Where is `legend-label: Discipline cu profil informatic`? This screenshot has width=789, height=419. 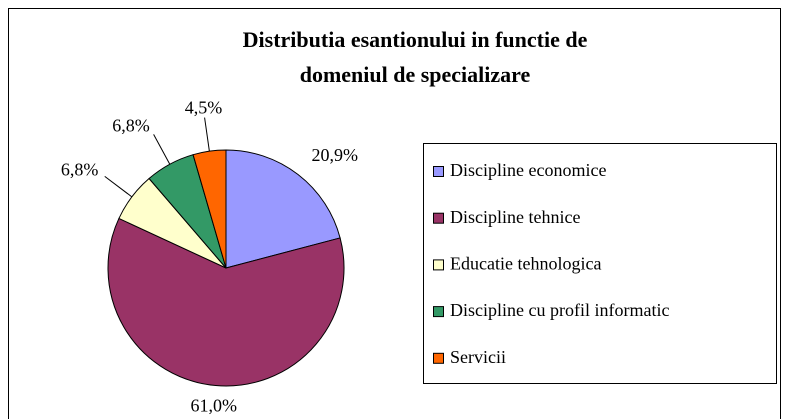
legend-label: Discipline cu profil informatic is located at coordinates (559, 310).